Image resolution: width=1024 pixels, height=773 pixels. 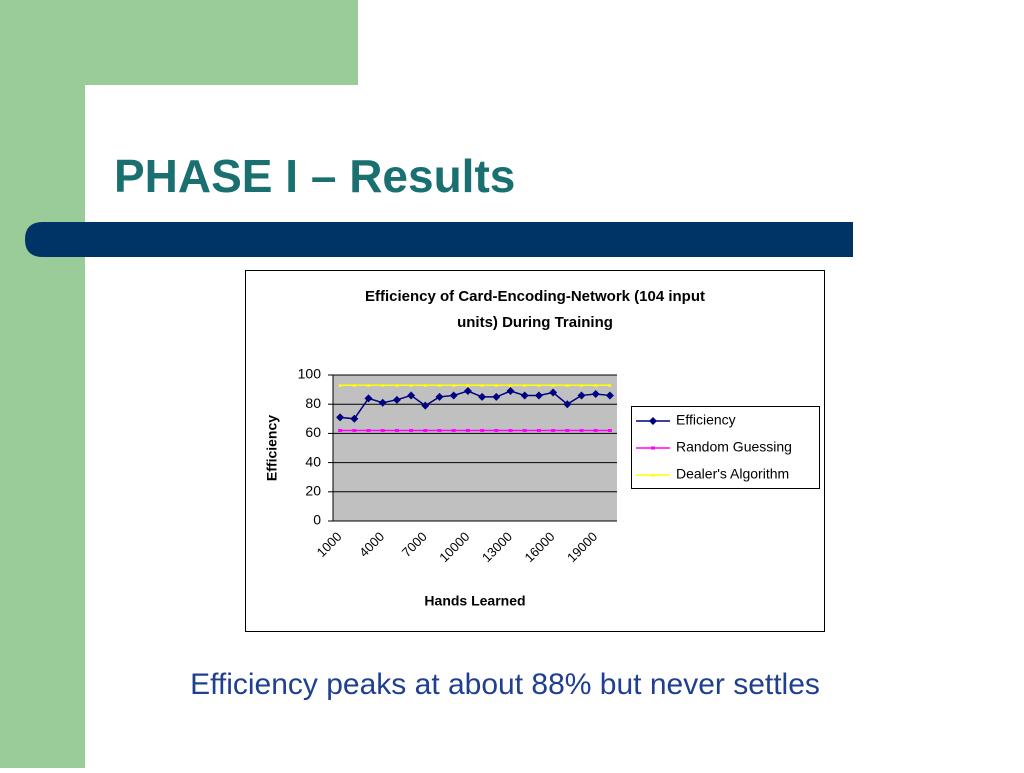 I want to click on y-tick-label: 40, so click(x=313, y=461).